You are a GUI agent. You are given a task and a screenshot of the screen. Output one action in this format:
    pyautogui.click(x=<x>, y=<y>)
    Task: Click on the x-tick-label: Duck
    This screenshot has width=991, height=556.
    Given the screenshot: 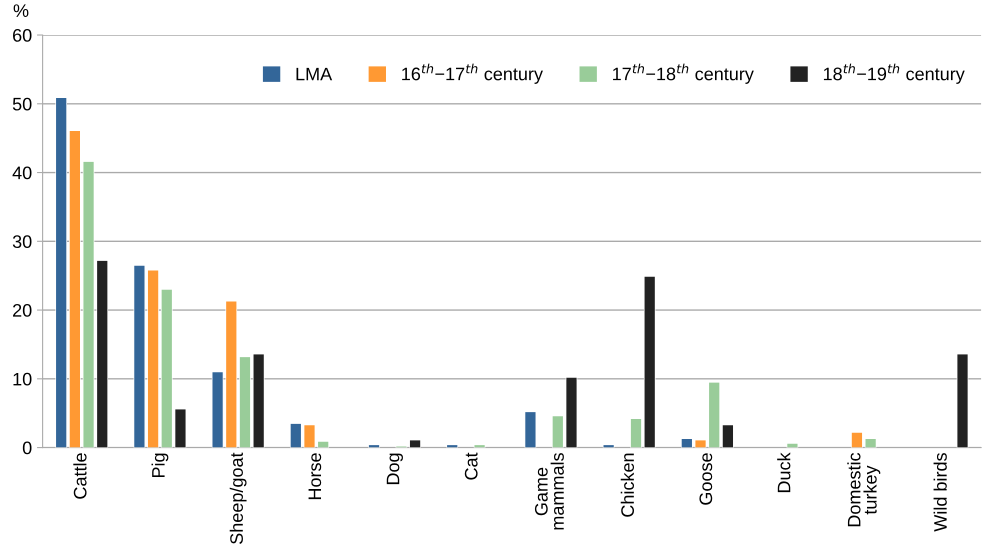 What is the action you would take?
    pyautogui.click(x=783, y=472)
    